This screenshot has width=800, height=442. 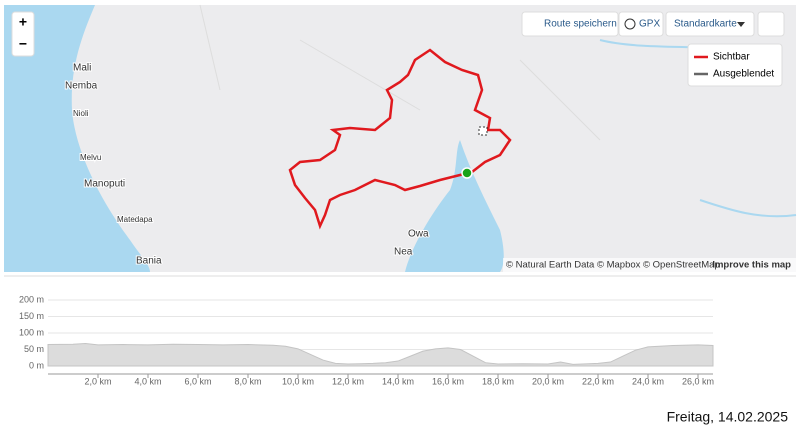 I want to click on route, so click(x=400, y=139).